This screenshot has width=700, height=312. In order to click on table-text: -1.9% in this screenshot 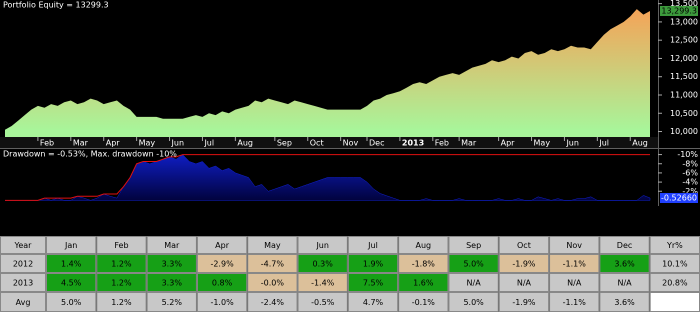, I will do `click(524, 302)`.